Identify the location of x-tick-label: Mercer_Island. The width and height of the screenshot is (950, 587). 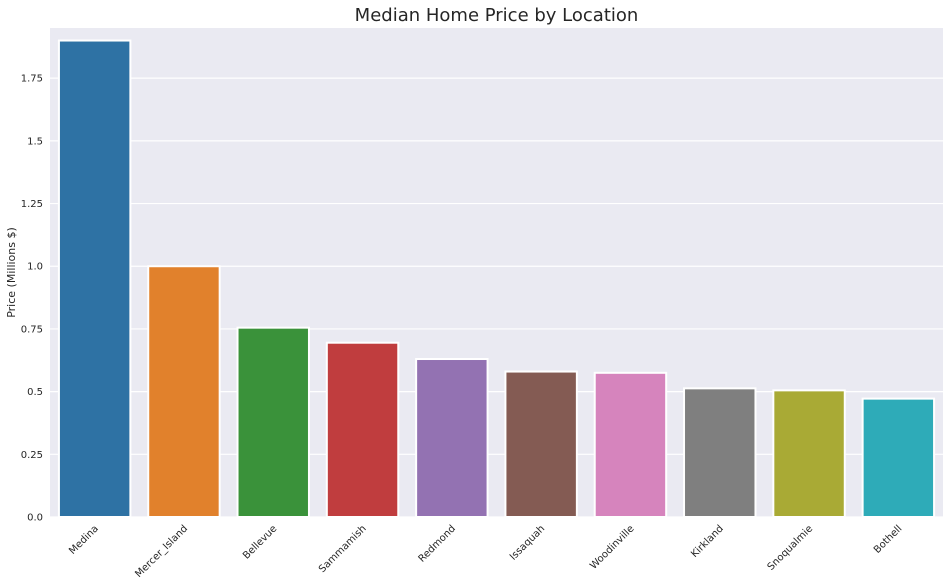
(161, 551).